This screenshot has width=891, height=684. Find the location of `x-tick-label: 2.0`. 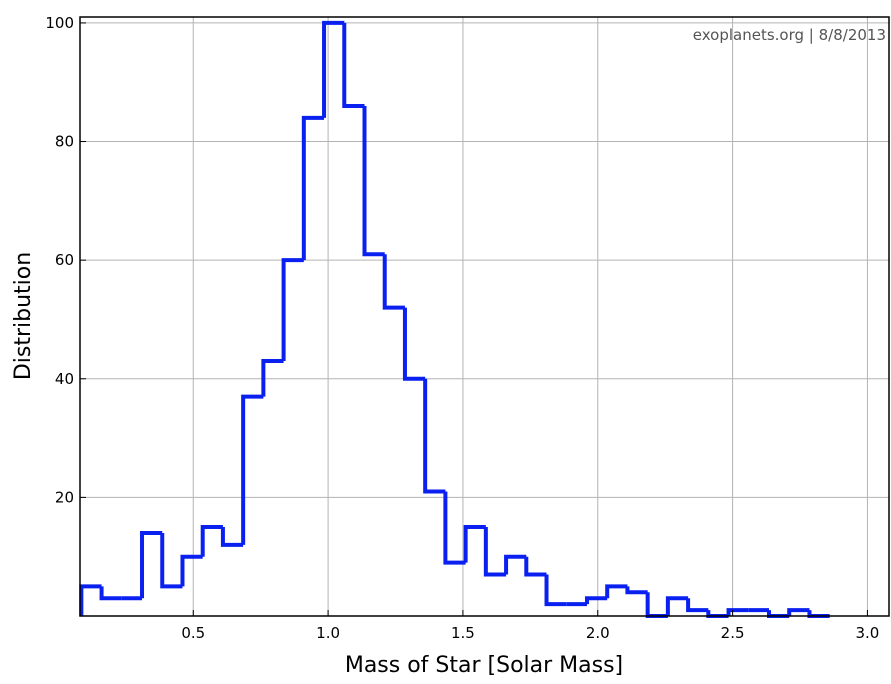

x-tick-label: 2.0 is located at coordinates (598, 633).